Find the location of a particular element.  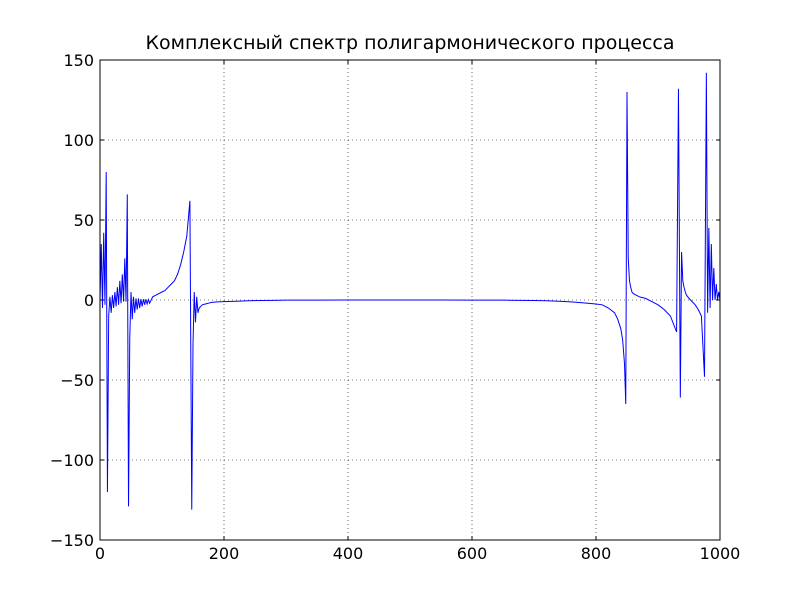

x-tick-label: 1000 is located at coordinates (720, 553).